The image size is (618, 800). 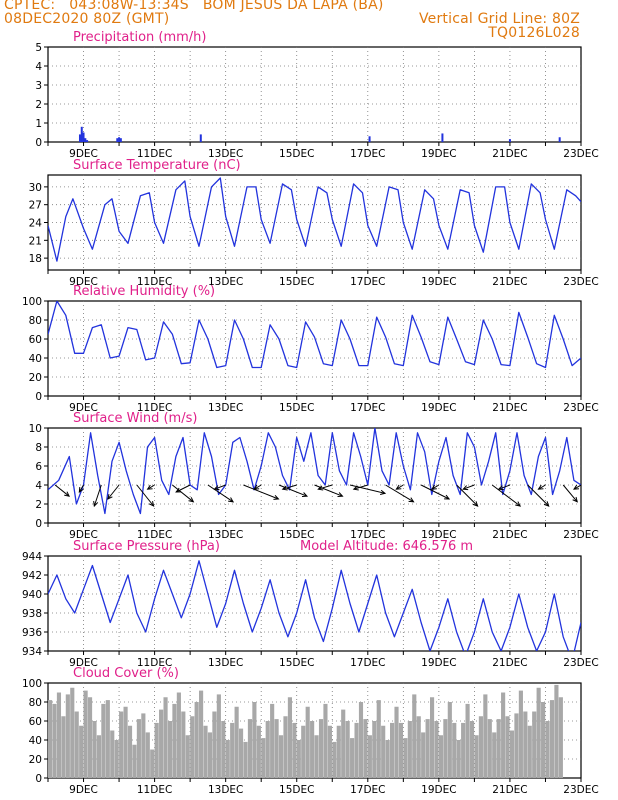 What do you see at coordinates (87, 19) in the screenshot?
I see `header-datetime: 08DEC2020 80Z (GMT)` at bounding box center [87, 19].